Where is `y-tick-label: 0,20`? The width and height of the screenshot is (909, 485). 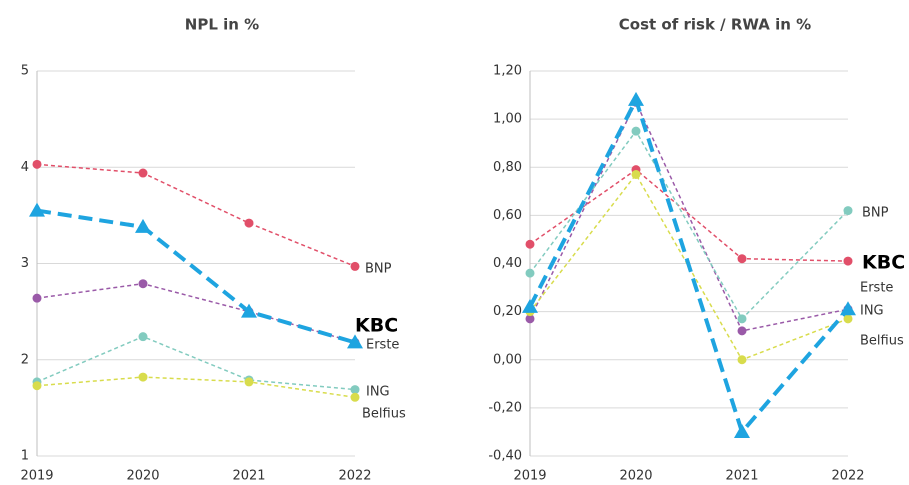
y-tick-label: 0,20 is located at coordinates (507, 311).